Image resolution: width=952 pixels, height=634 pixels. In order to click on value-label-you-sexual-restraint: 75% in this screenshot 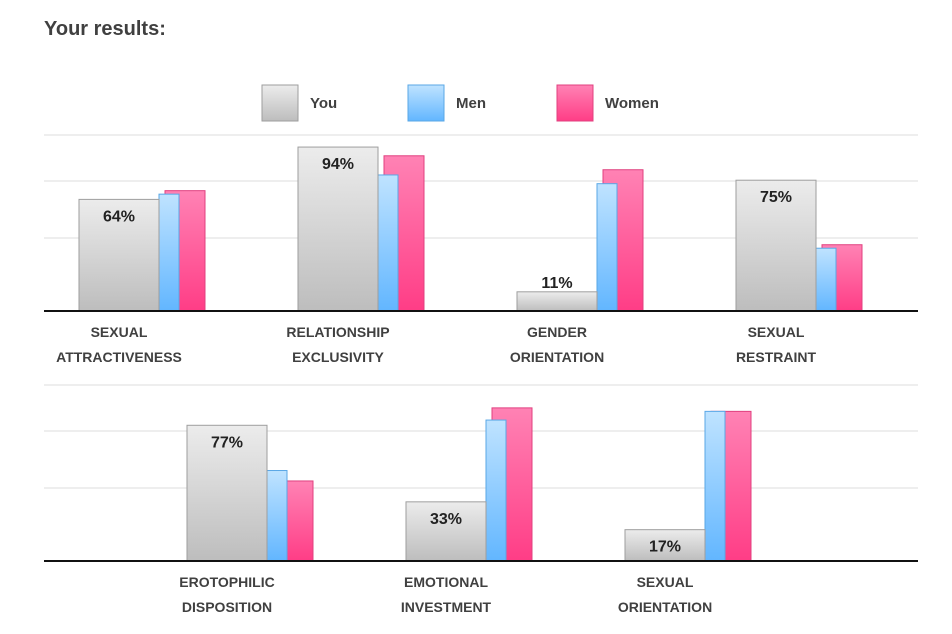, I will do `click(776, 197)`.